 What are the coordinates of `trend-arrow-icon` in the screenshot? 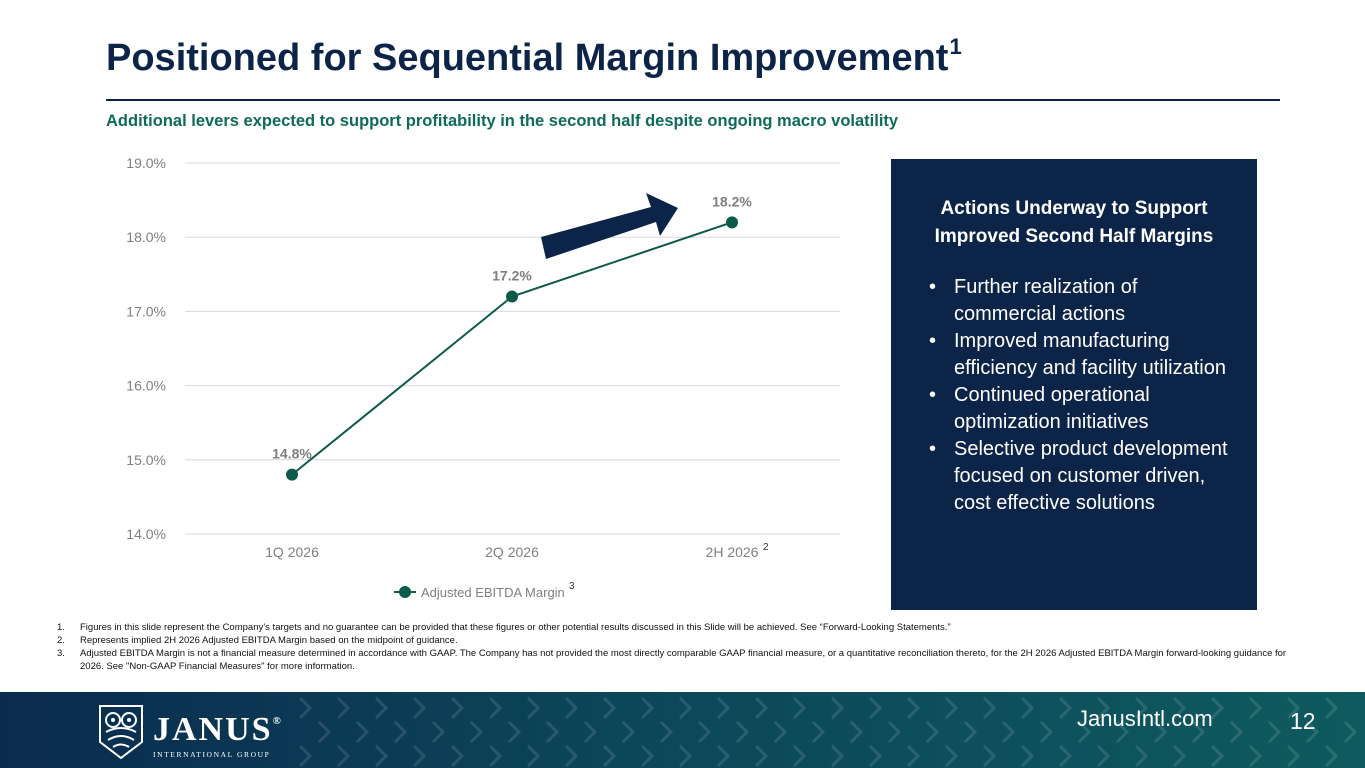 It's located at (609, 226).